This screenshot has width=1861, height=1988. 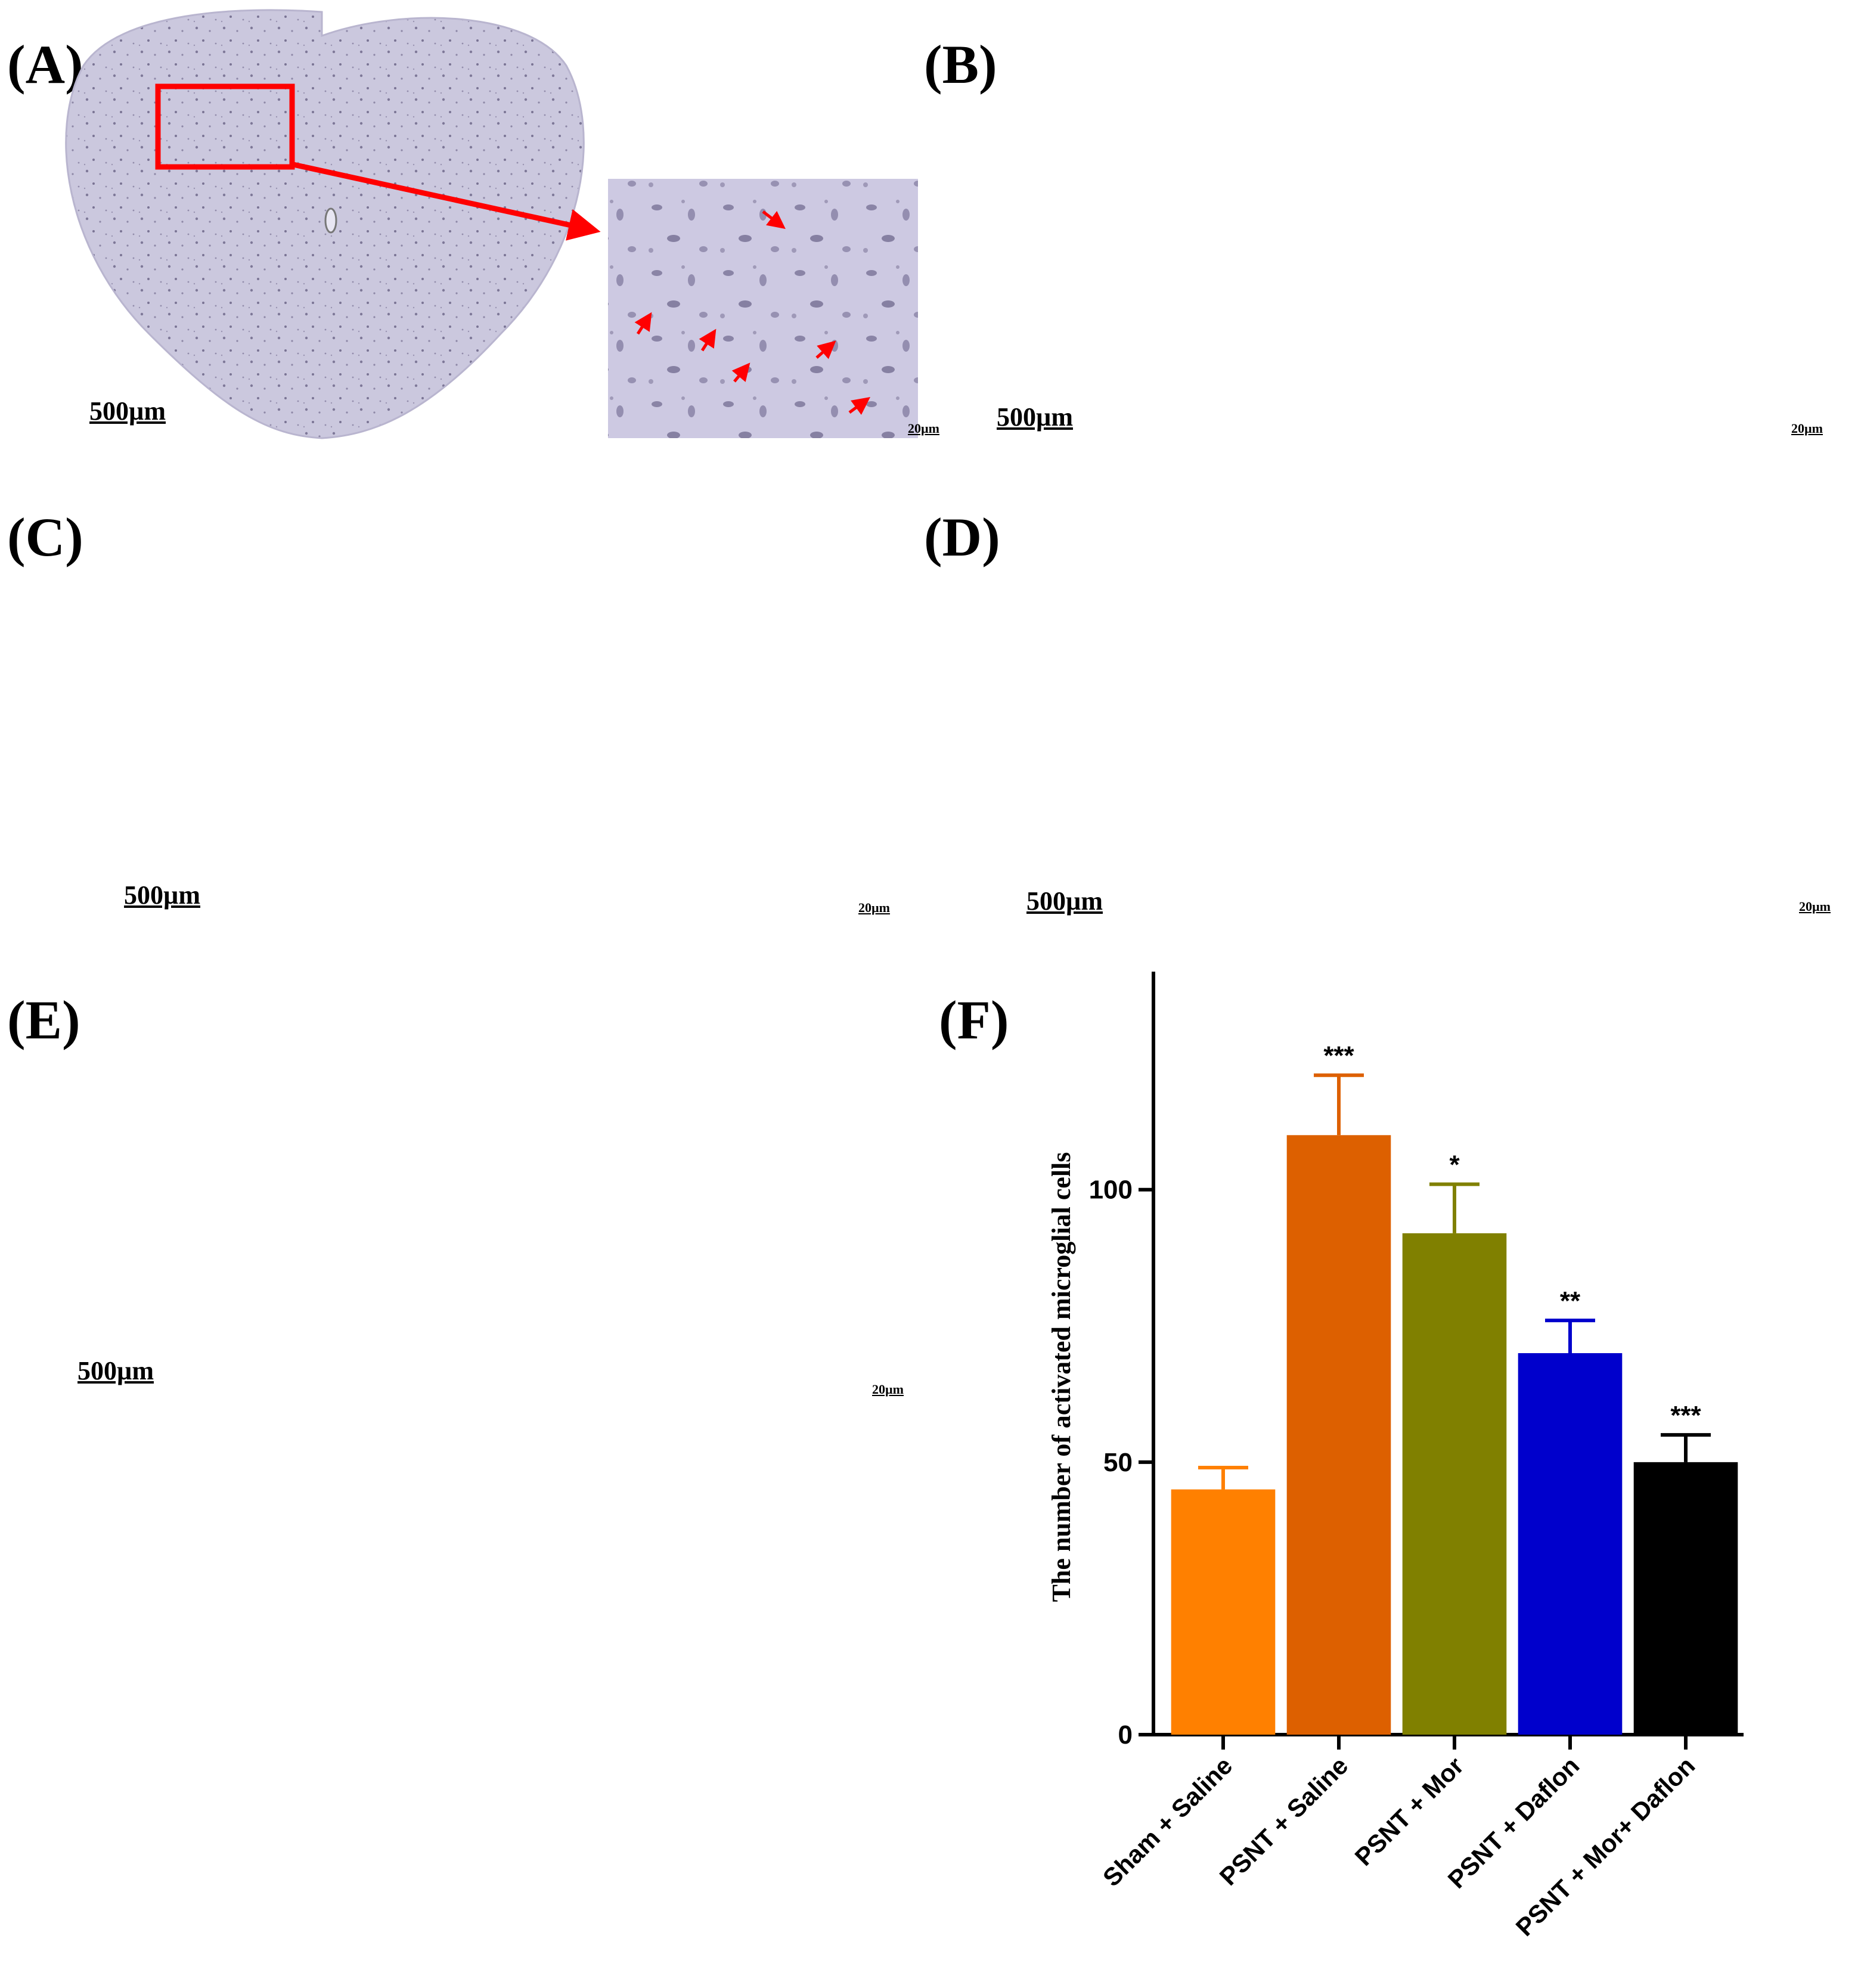 I want to click on y-tick-label: 100, so click(x=1111, y=1191).